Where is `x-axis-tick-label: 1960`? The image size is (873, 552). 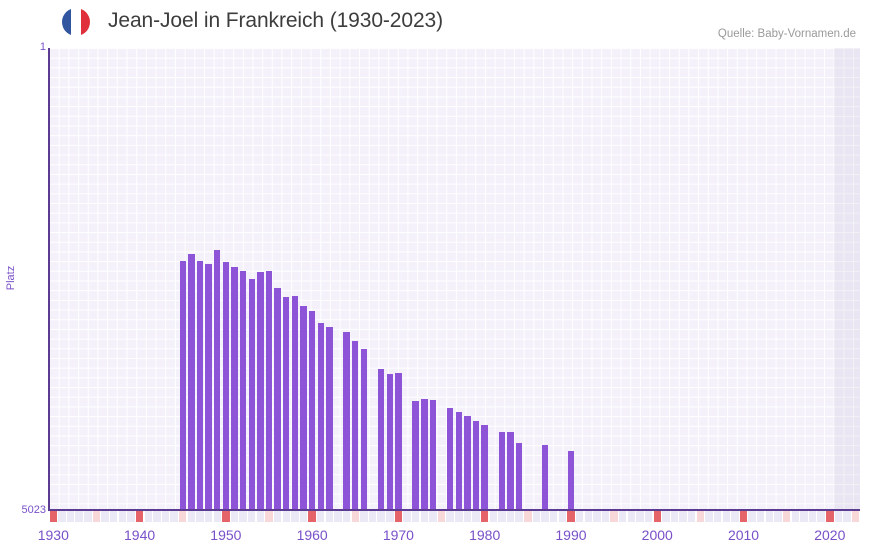
x-axis-tick-label: 1960 is located at coordinates (312, 535).